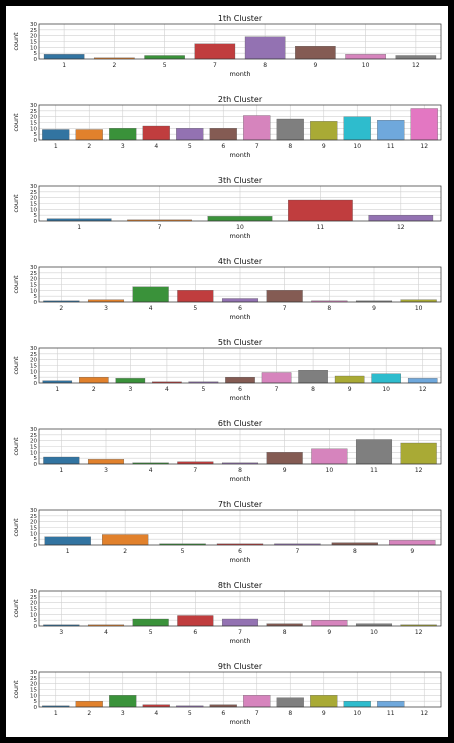 The image size is (454, 743). What do you see at coordinates (240, 585) in the screenshot?
I see `chart-title: 8th Cluster` at bounding box center [240, 585].